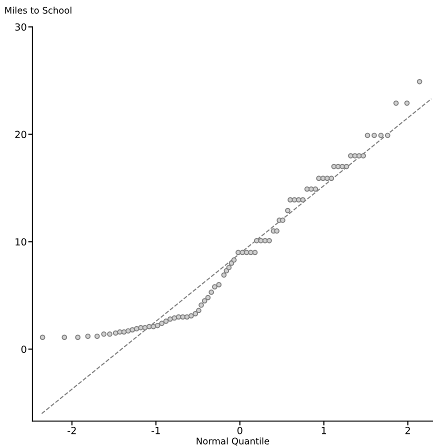 The height and width of the screenshot is (448, 433). What do you see at coordinates (324, 430) in the screenshot?
I see `x-tick-label: 1` at bounding box center [324, 430].